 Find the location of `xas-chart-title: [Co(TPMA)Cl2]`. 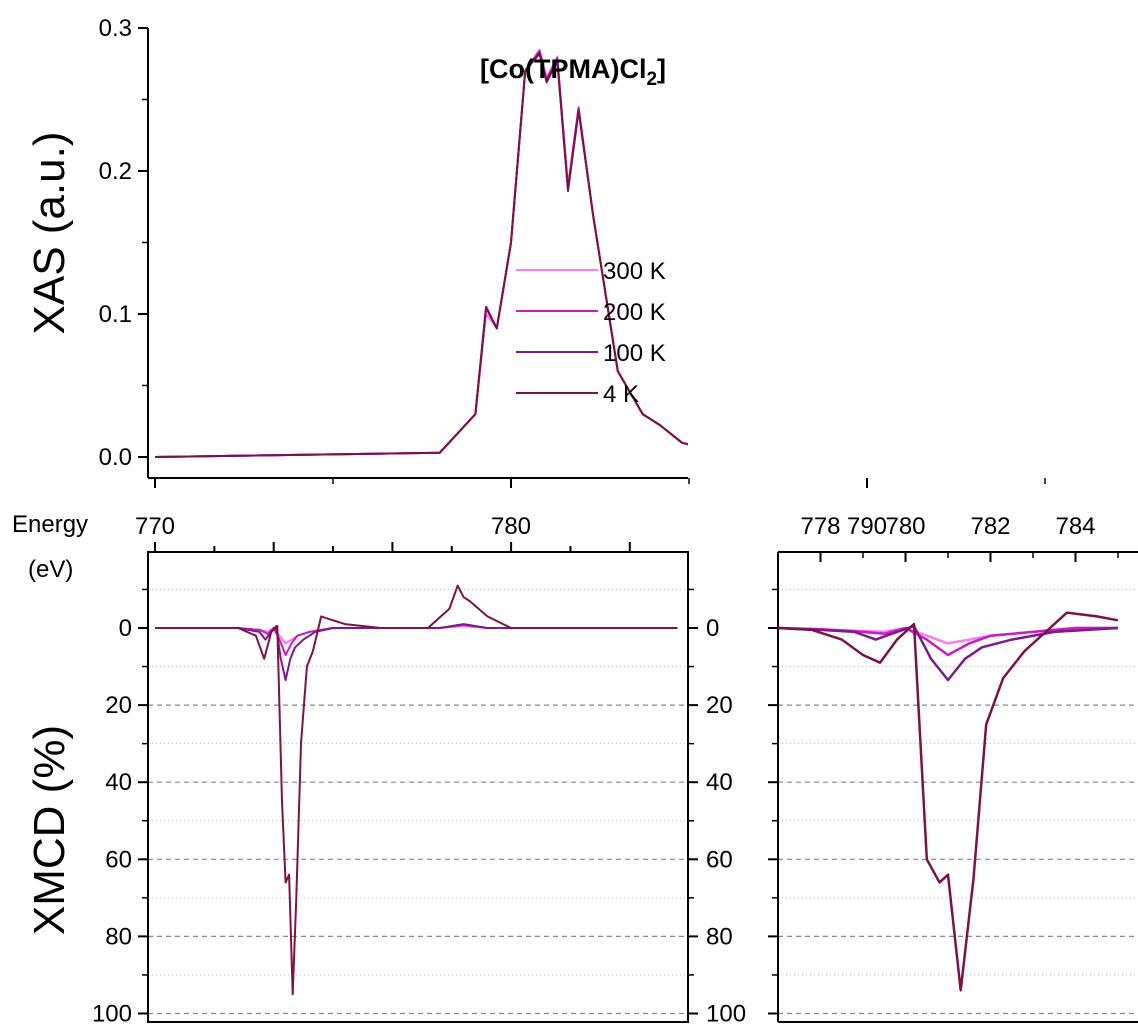

xas-chart-title: [Co(TPMA)Cl2] is located at coordinates (573, 72).